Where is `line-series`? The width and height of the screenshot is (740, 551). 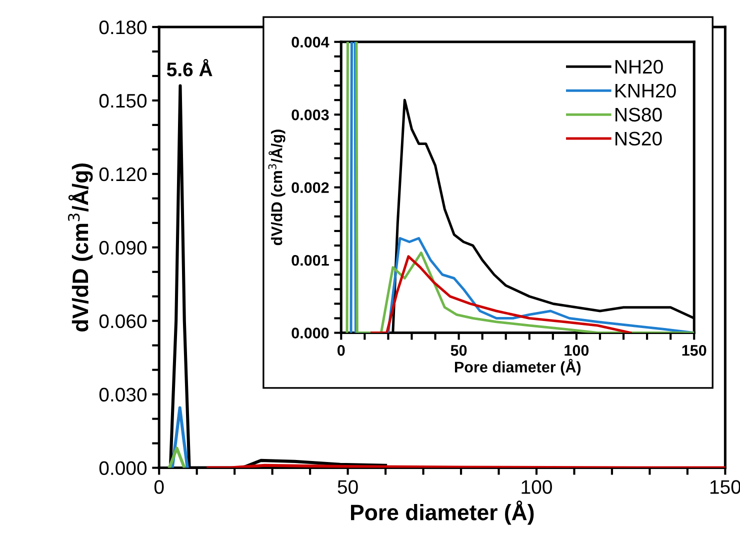
line-series is located at coordinates (501, 294).